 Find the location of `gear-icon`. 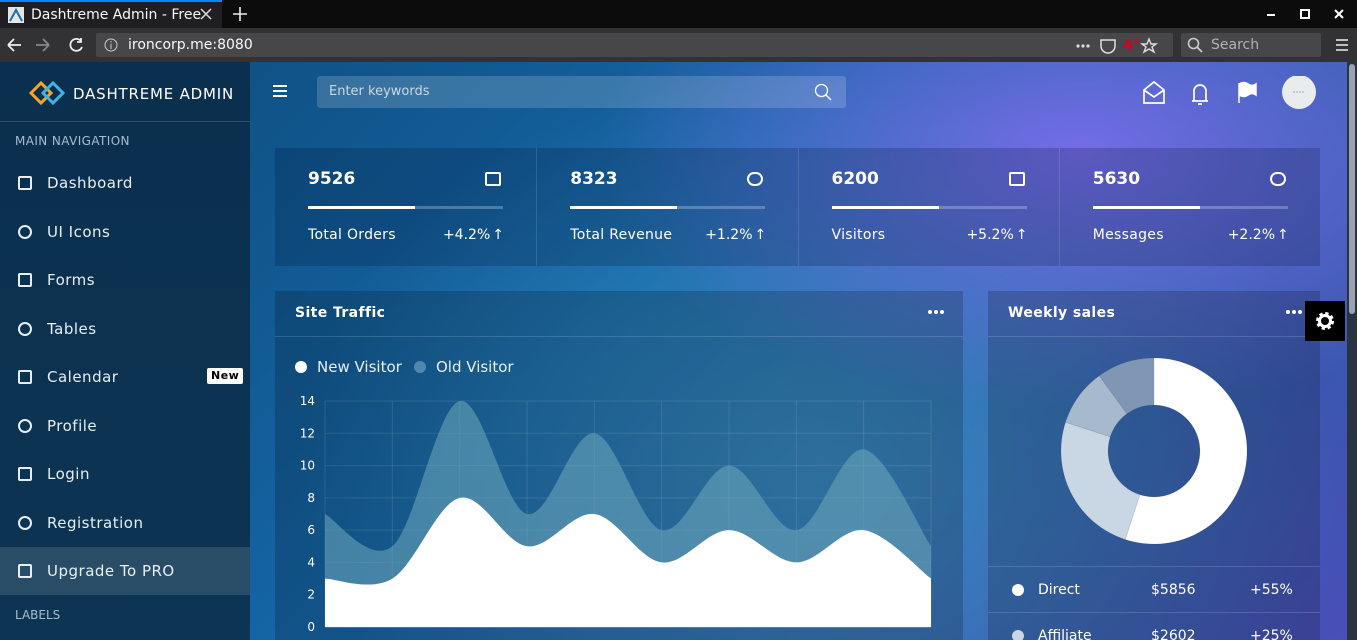

gear-icon is located at coordinates (1325, 321).